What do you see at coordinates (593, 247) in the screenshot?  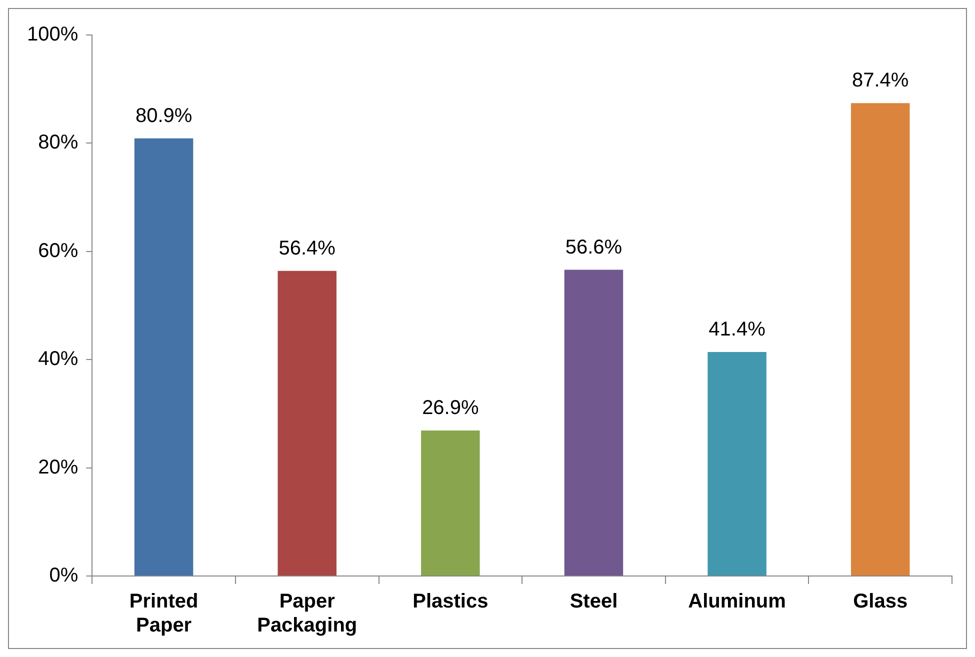 I see `data-label: 56.6%` at bounding box center [593, 247].